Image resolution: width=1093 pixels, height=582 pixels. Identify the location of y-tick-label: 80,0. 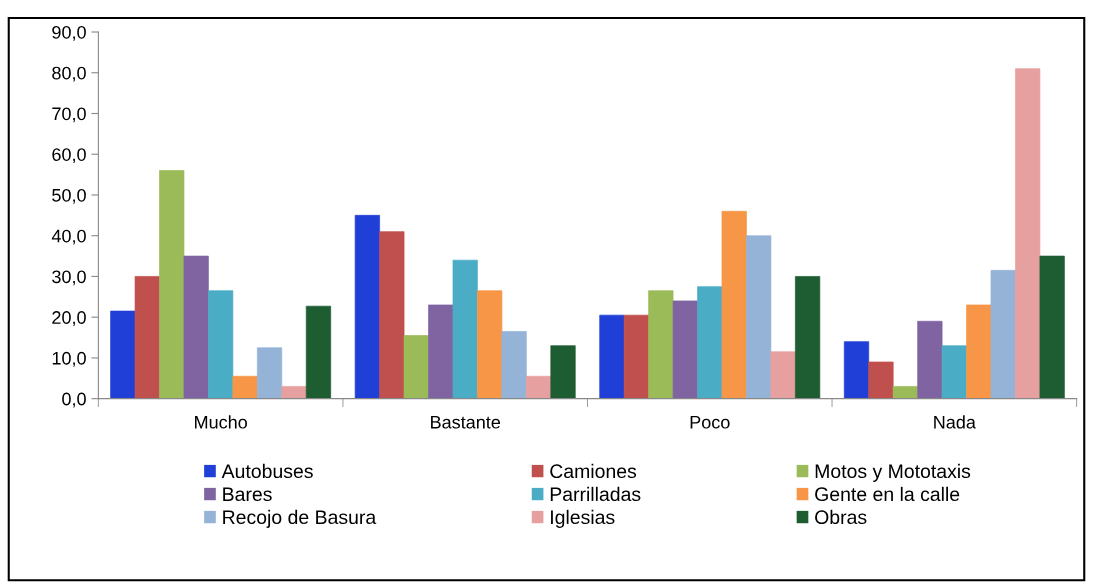
(69, 74).